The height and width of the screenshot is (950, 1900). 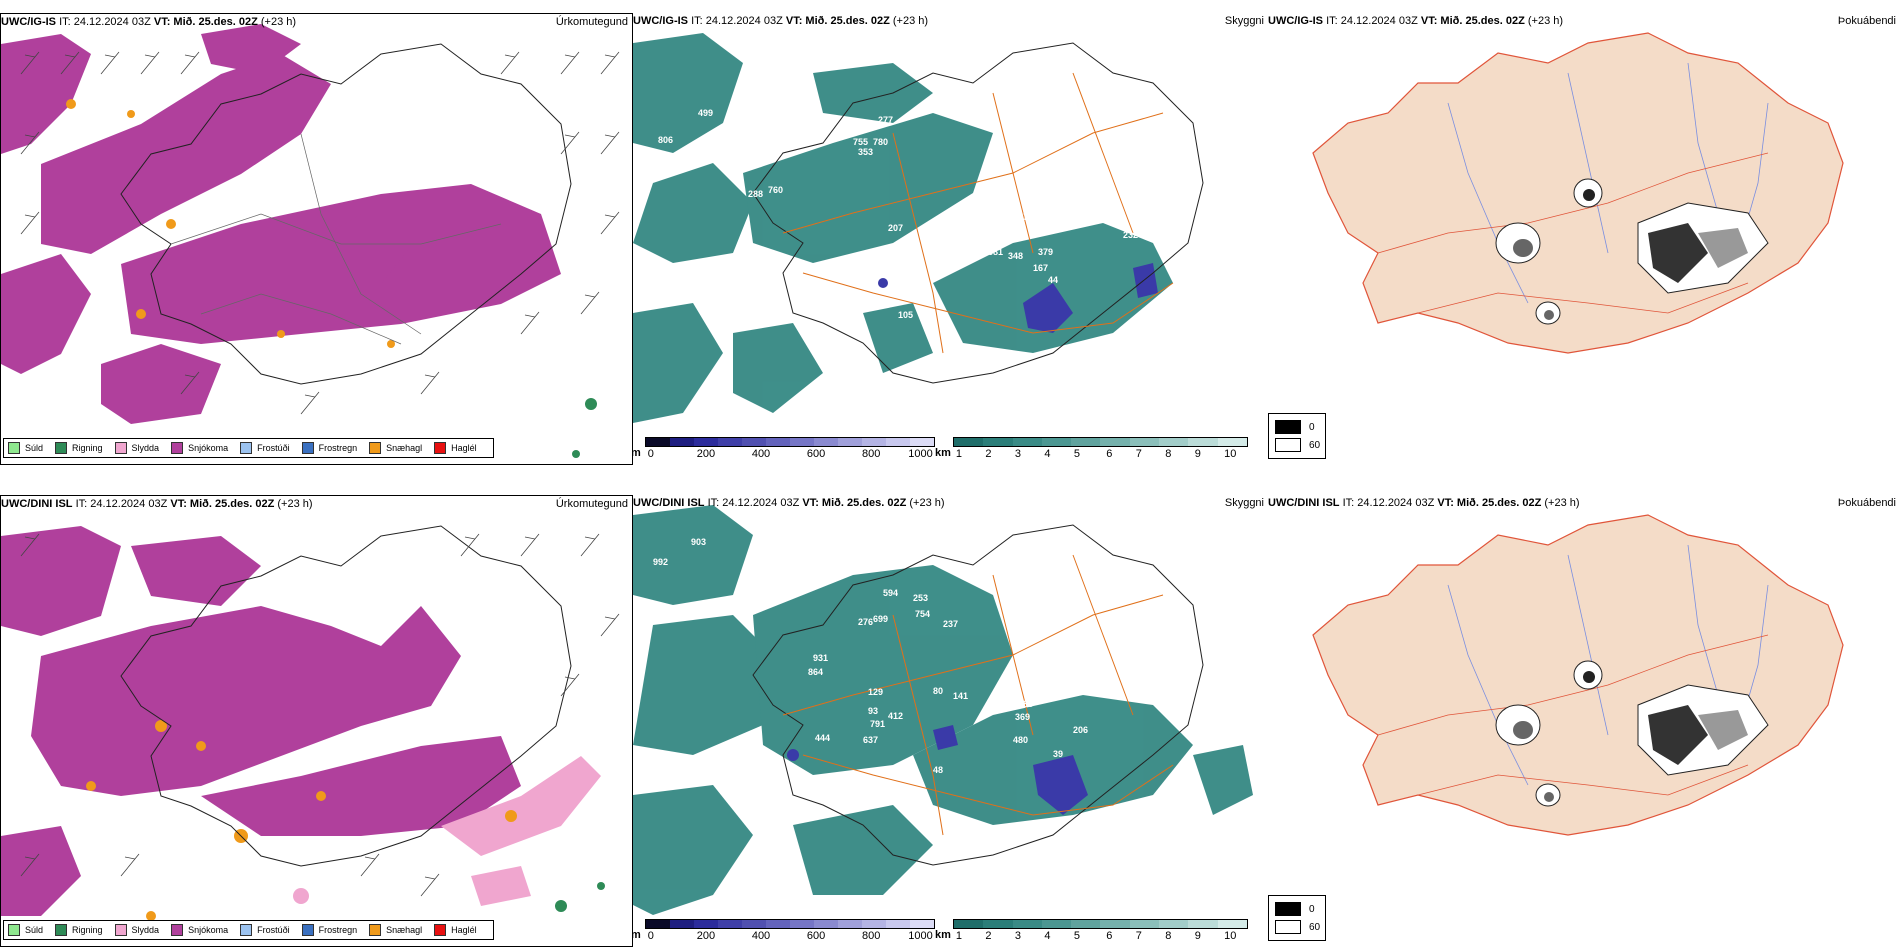 I want to click on fog-roads, so click(x=1573, y=233).